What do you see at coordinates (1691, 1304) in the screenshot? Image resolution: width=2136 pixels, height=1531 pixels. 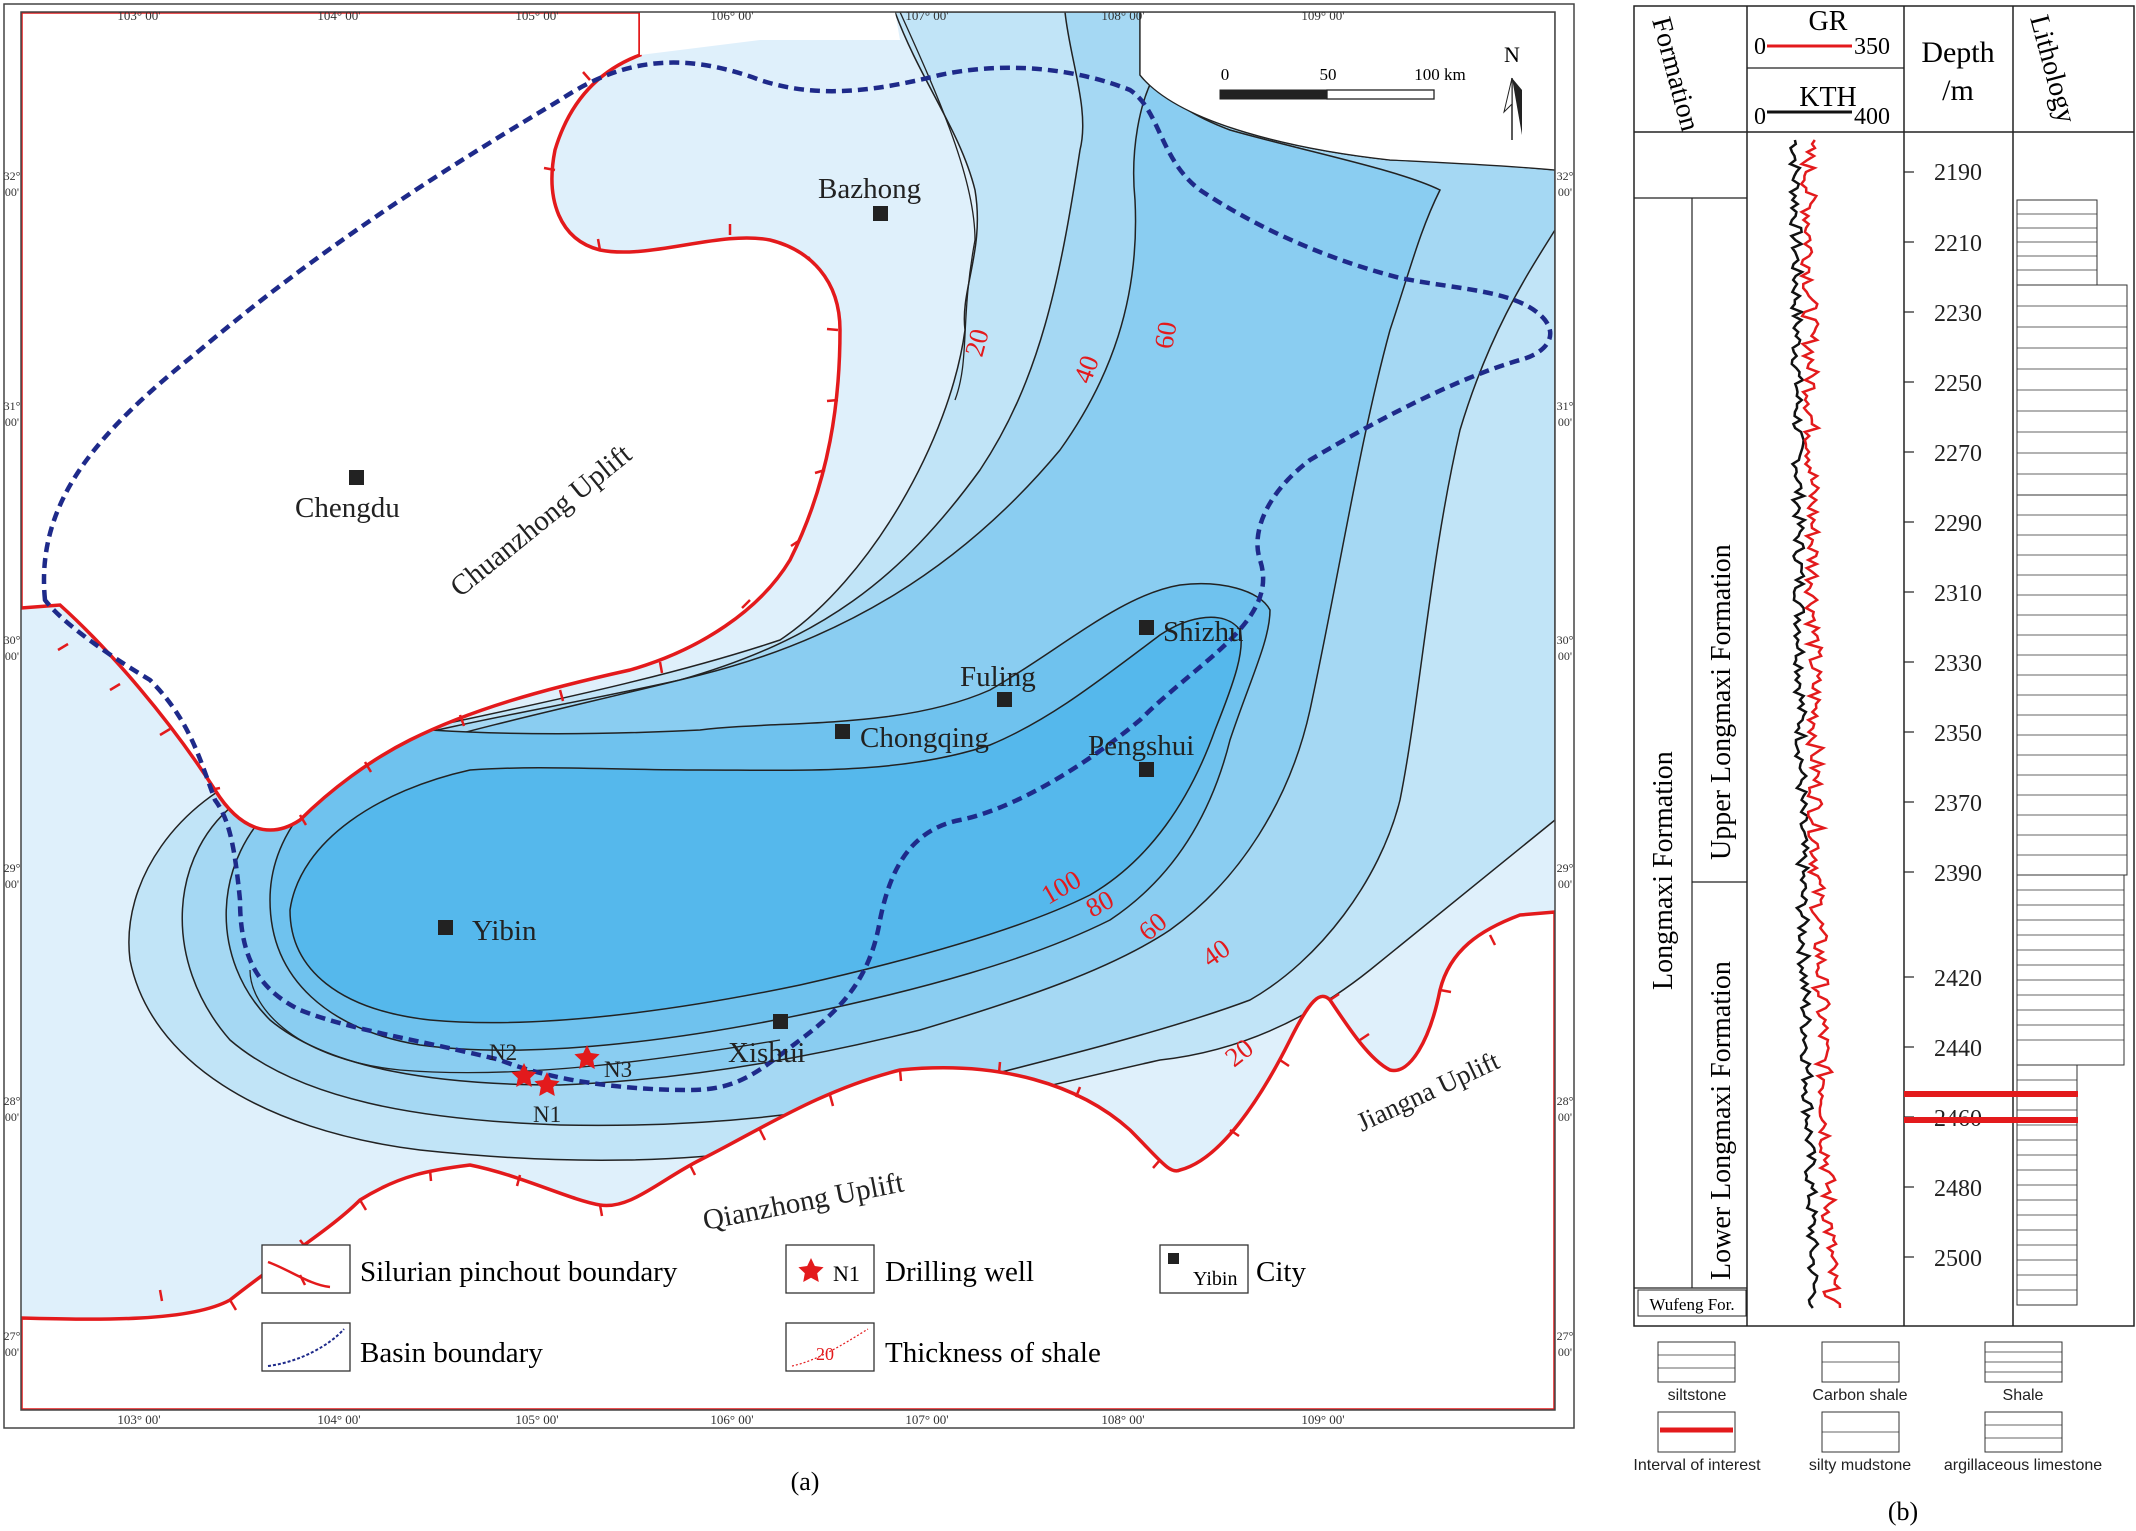 I see `formation-base: Wufeng For.` at bounding box center [1691, 1304].